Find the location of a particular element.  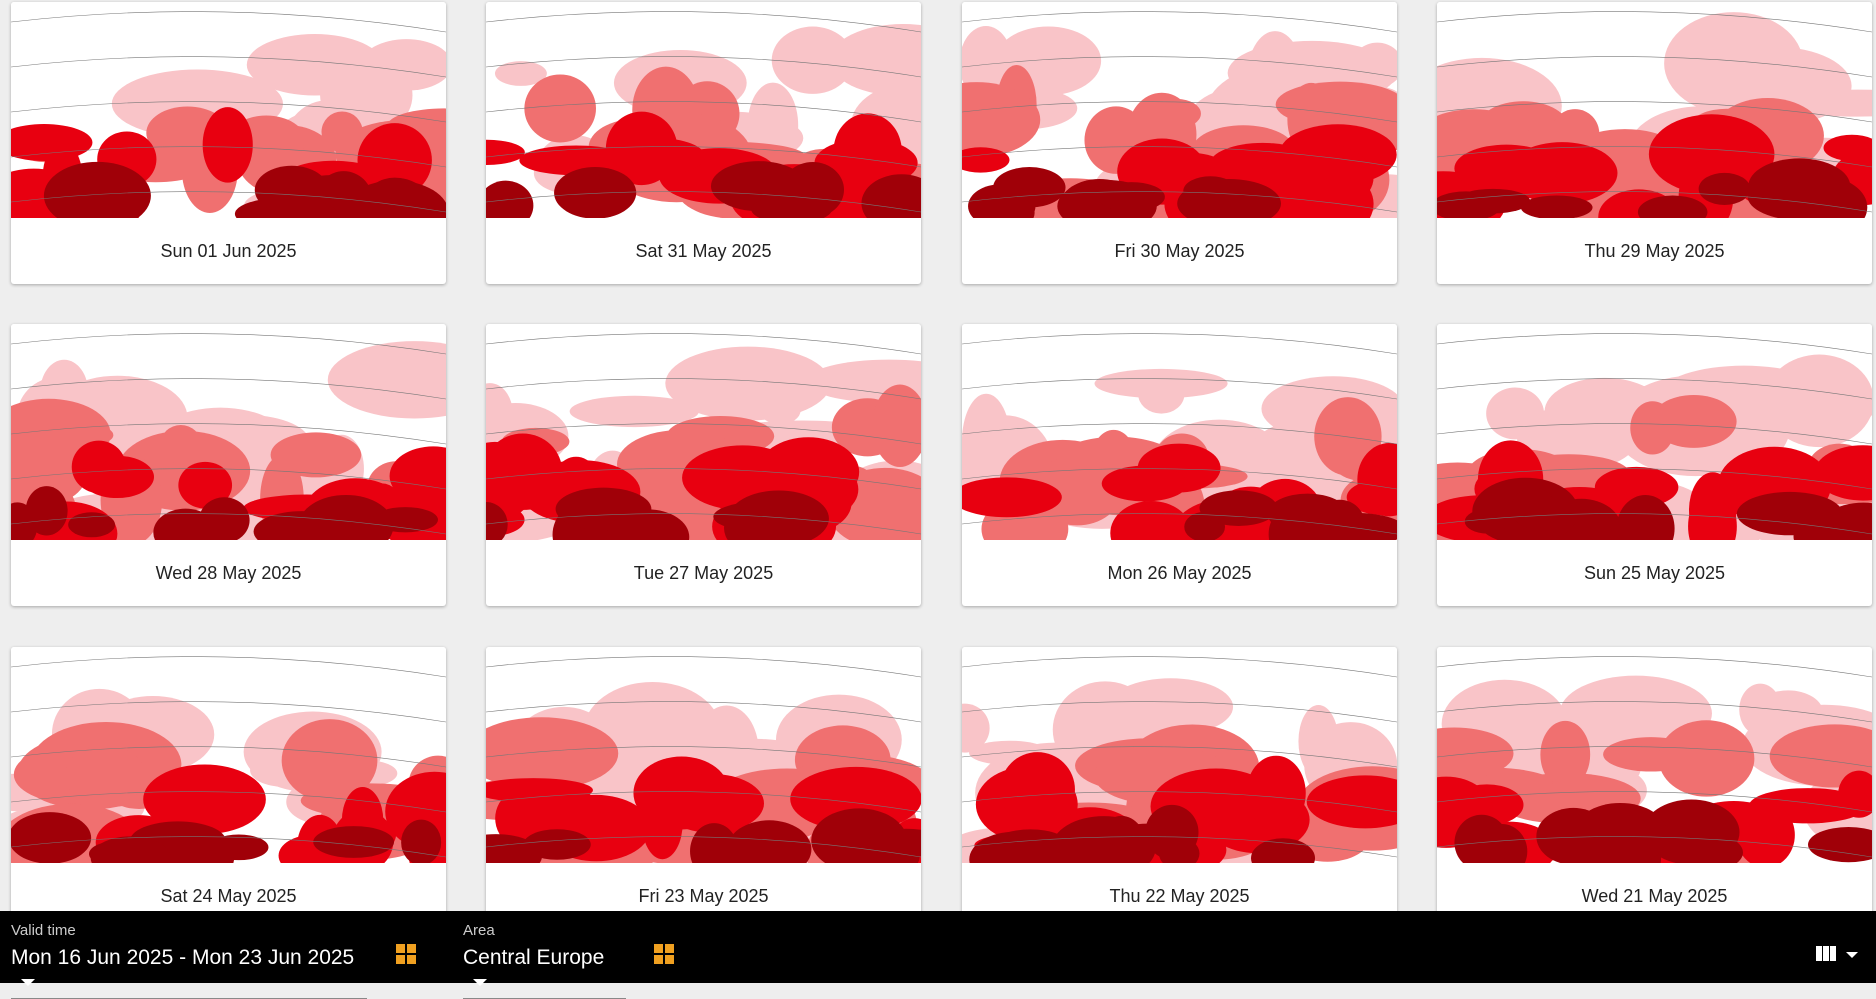

field-label: Valid time is located at coordinates (43, 930).